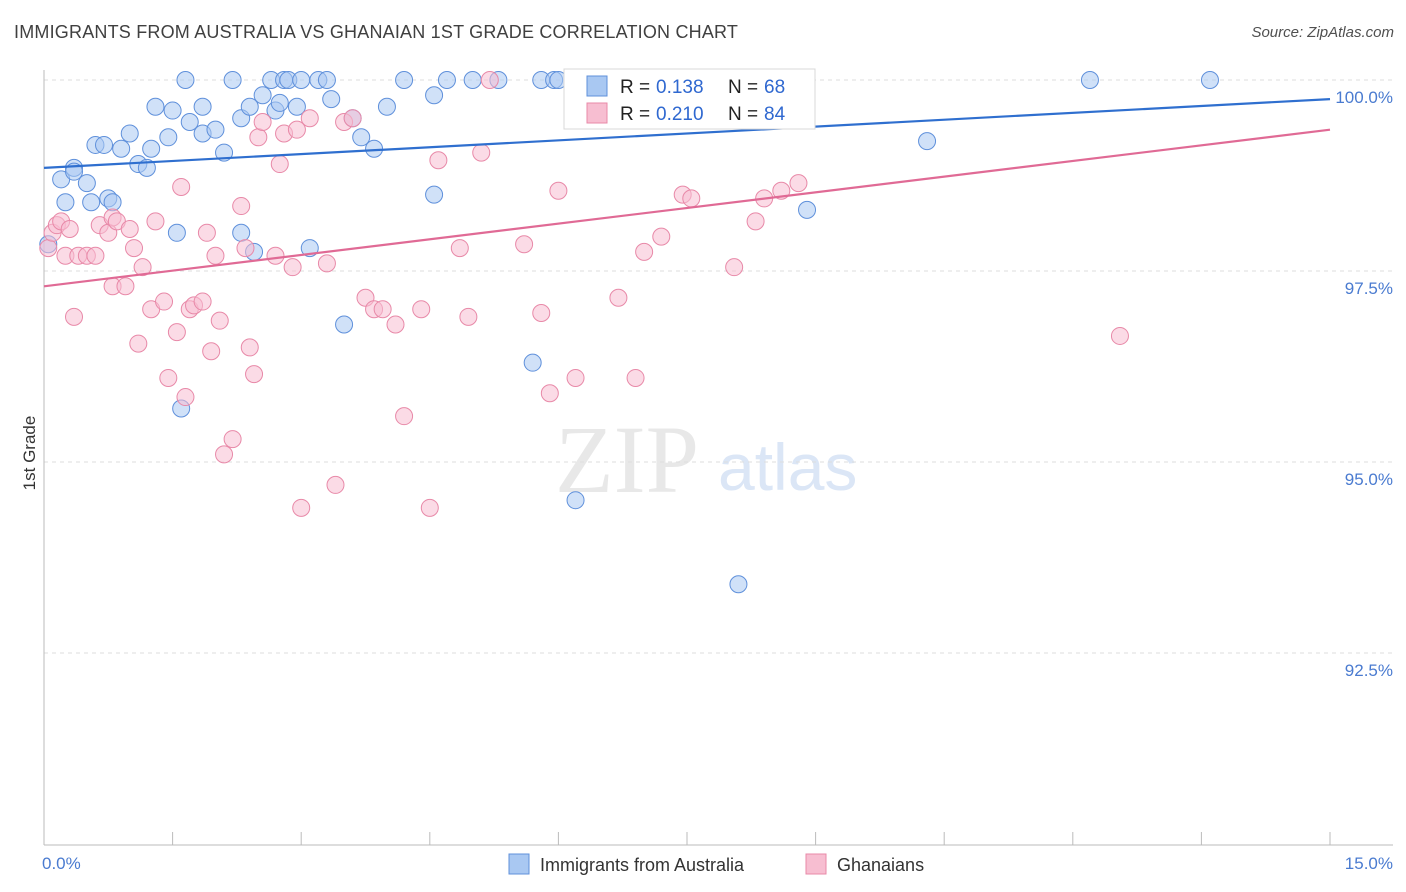  What do you see at coordinates (880, 865) in the screenshot?
I see `legend-label-ghana: Ghanaians` at bounding box center [880, 865].